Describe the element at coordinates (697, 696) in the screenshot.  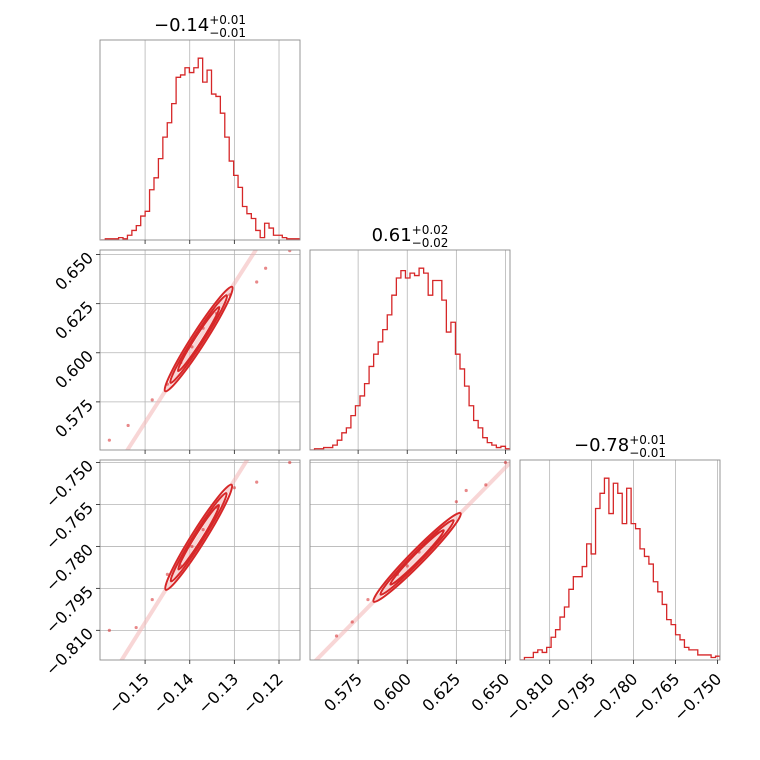
I see `x-tick-label: −0.750` at that location.